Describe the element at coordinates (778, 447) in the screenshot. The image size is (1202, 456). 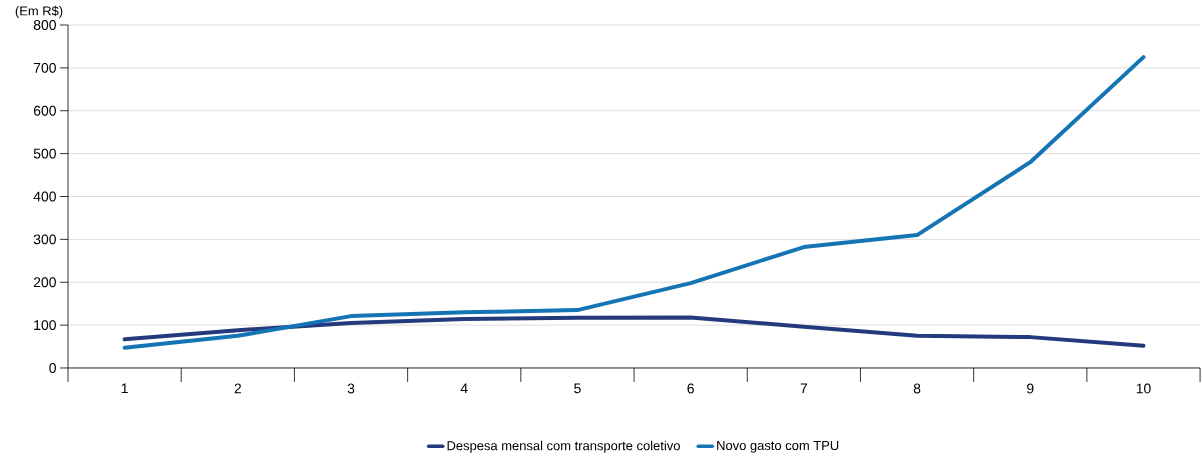
I see `legend-label: Novo gasto com TPU` at that location.